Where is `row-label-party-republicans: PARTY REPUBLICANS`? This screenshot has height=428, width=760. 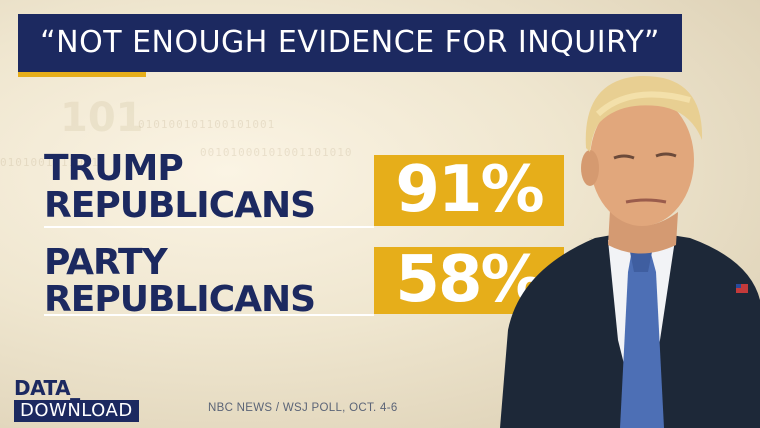 row-label-party-republicans: PARTY REPUBLICANS is located at coordinates (180, 281).